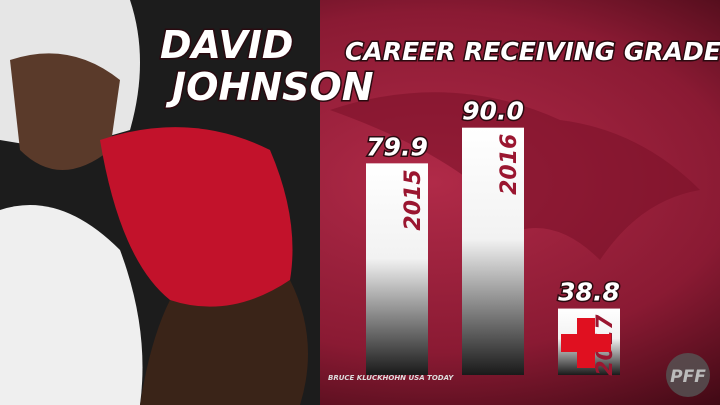 The width and height of the screenshot is (720, 405). I want to click on value-label: 90.0, so click(493, 111).